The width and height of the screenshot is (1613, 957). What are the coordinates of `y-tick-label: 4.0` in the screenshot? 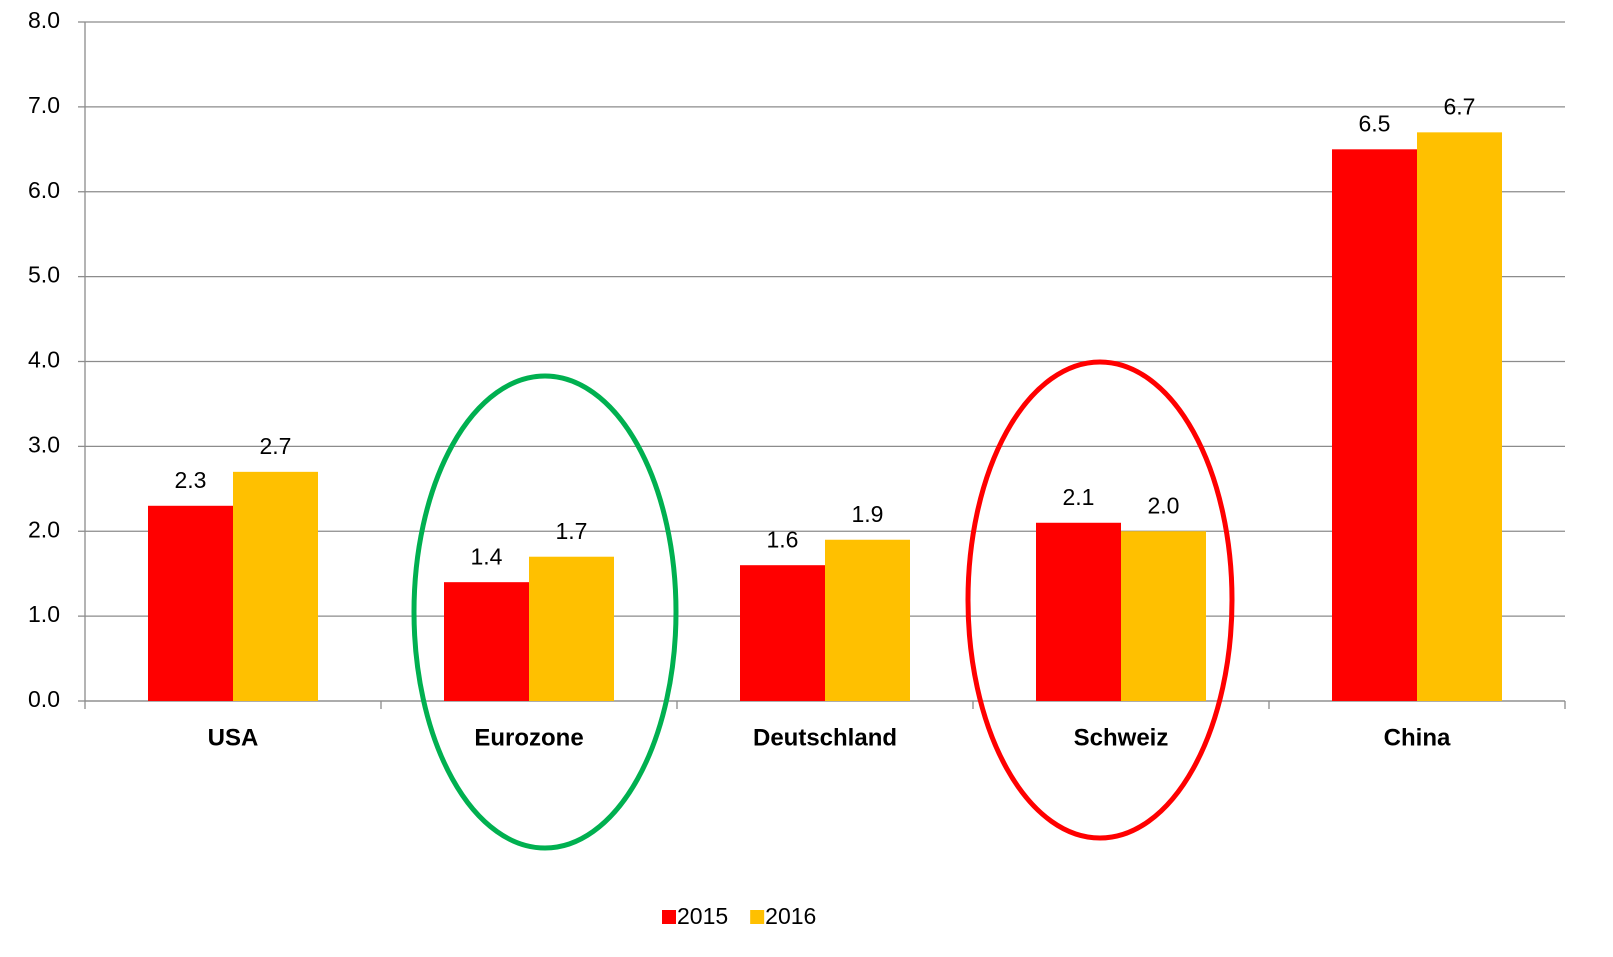 It's located at (44, 360).